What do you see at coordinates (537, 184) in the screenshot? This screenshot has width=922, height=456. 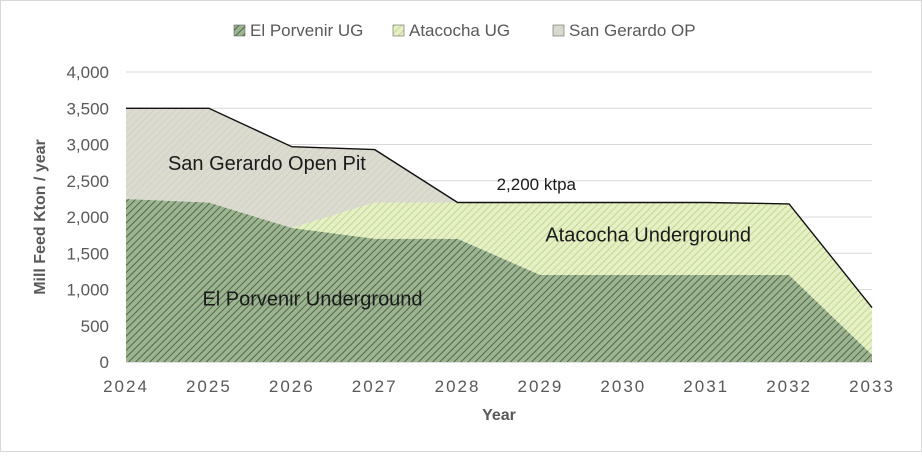 I see `annotation-label: 2,200 ktpa` at bounding box center [537, 184].